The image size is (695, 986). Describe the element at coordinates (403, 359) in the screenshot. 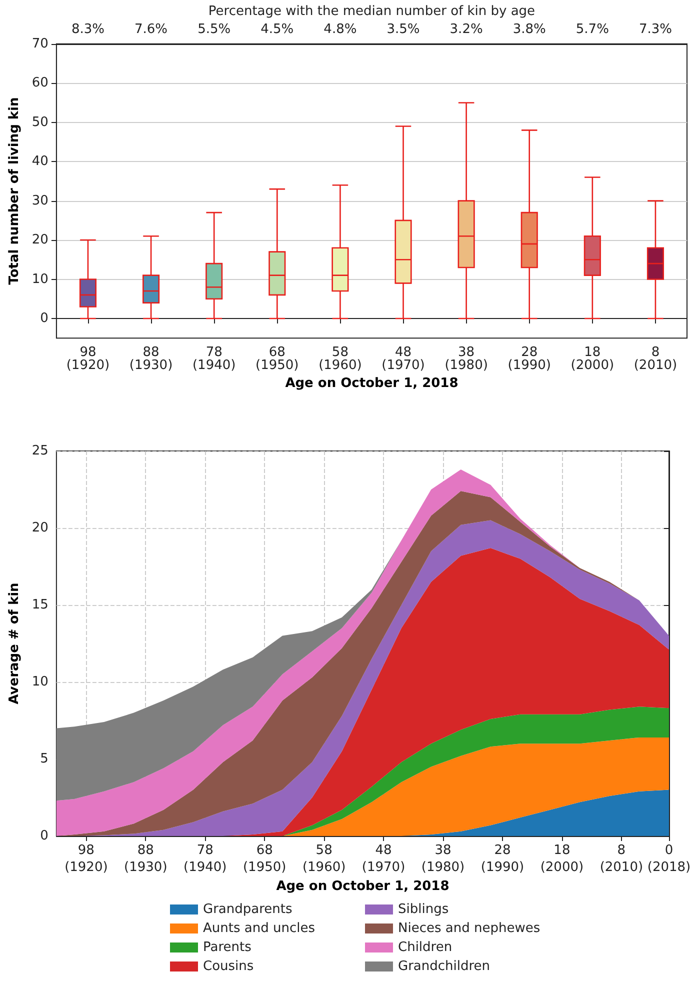

I see `x-tick-label: 48 (1970)` at that location.